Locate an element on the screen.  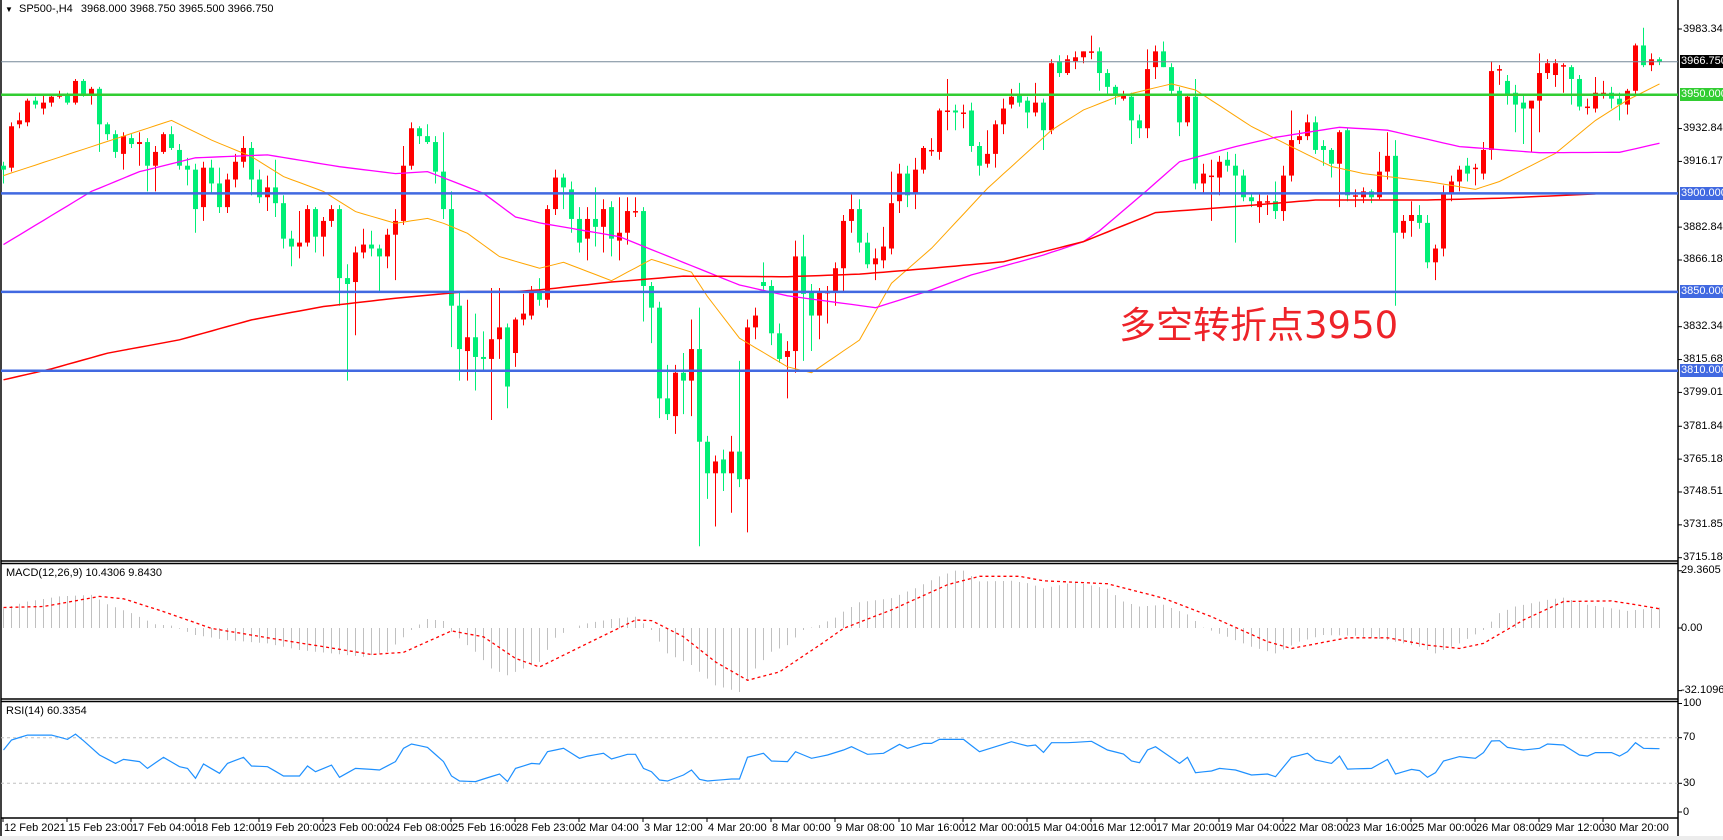
time-axis-label: 9 Mar 08:00 is located at coordinates (865, 828).